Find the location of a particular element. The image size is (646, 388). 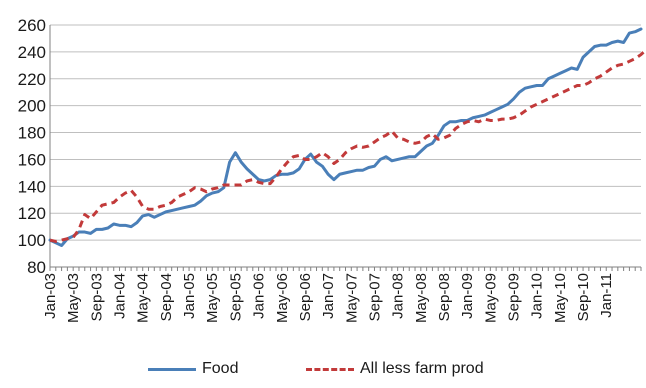

x-tick-label: Jan-03 is located at coordinates (50, 296).